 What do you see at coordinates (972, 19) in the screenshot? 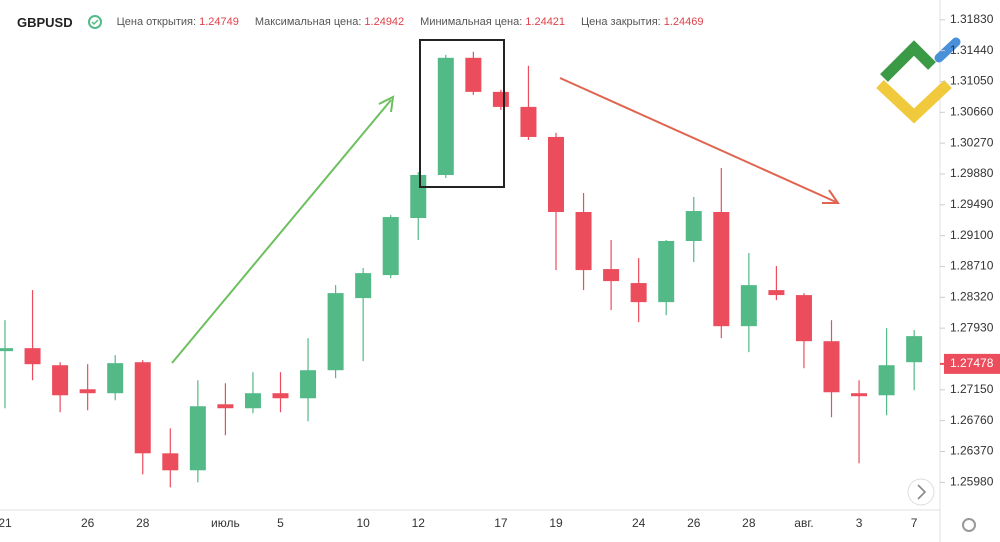
I see `y-tick-label: 1.31830` at bounding box center [972, 19].